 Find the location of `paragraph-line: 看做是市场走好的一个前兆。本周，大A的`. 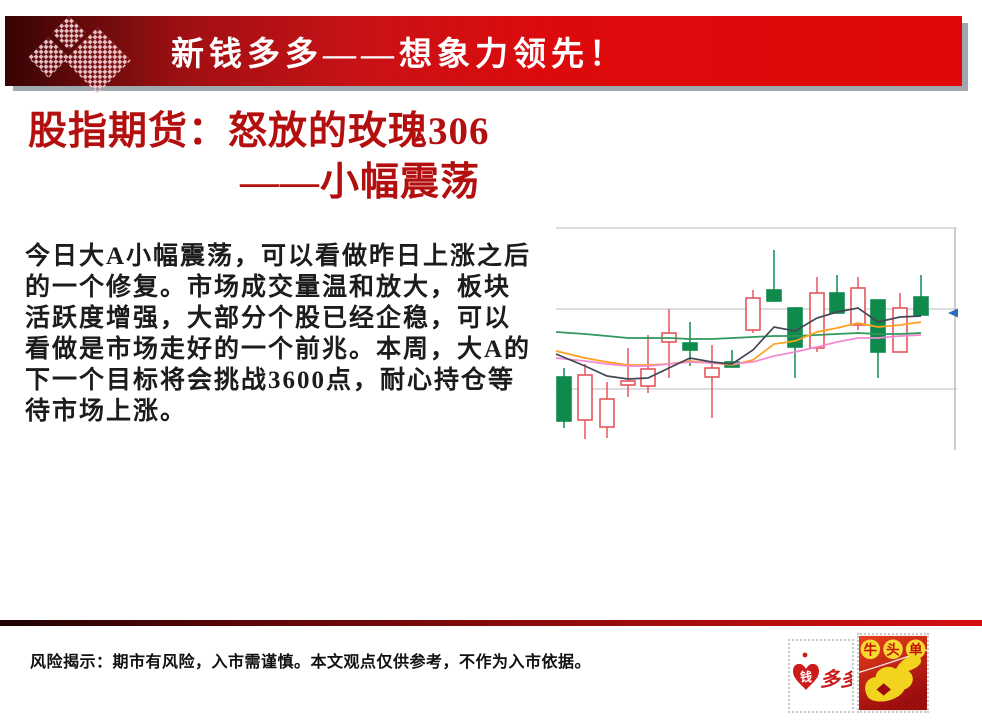

paragraph-line: 看做是市场走好的一个前兆。本周，大A的 is located at coordinates (278, 349).